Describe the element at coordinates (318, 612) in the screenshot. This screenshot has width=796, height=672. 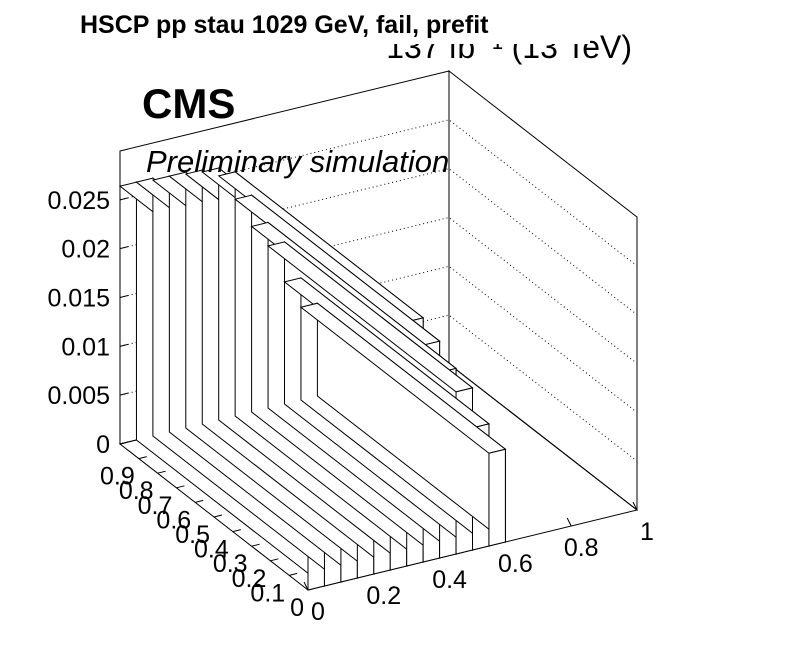
I see `x-tick-label: 0` at that location.